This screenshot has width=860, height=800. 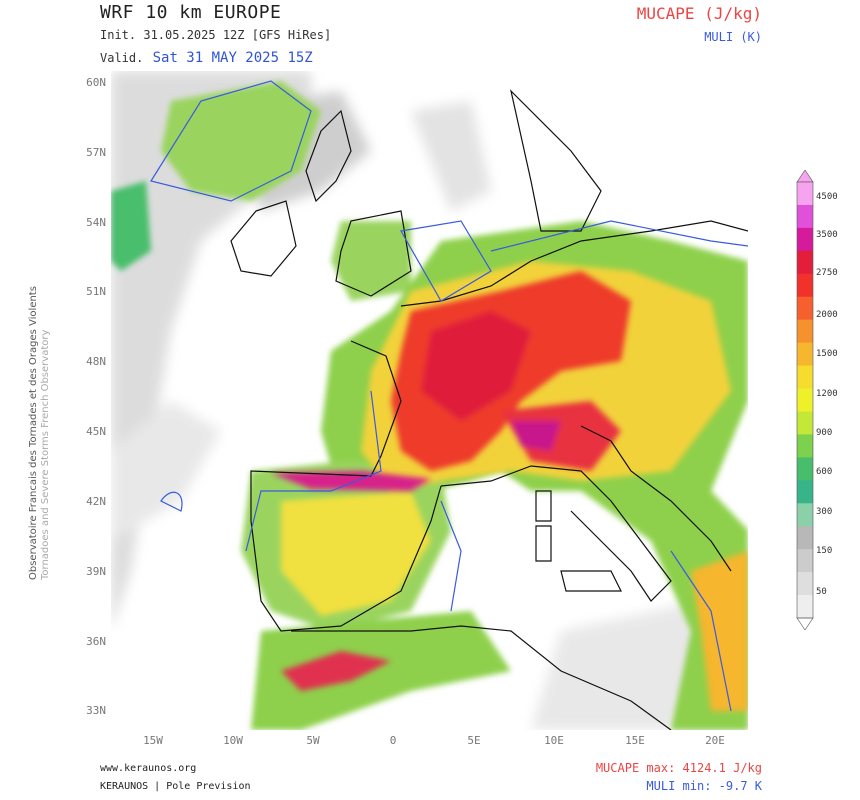 I want to click on mucape-max: MUCAPE max: 4124.1 J/kg, so click(x=678, y=768).